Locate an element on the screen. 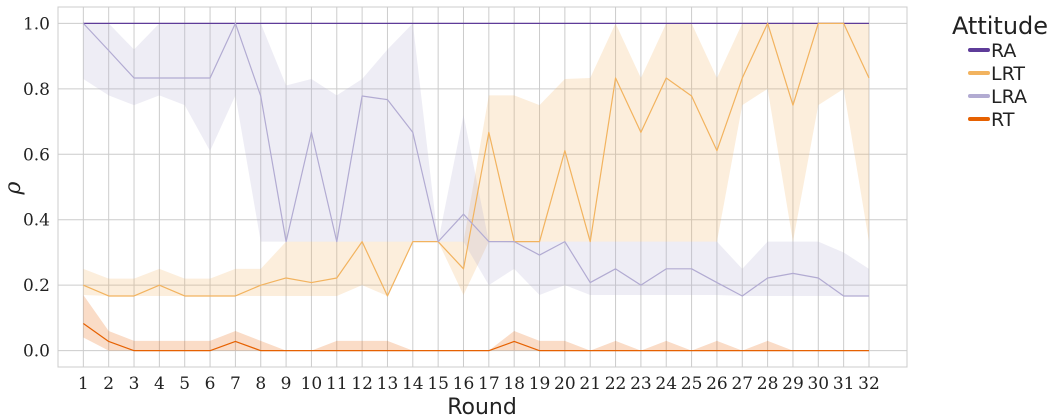 This screenshot has height=420, width=1052. x-tick-label: 6 is located at coordinates (210, 384).